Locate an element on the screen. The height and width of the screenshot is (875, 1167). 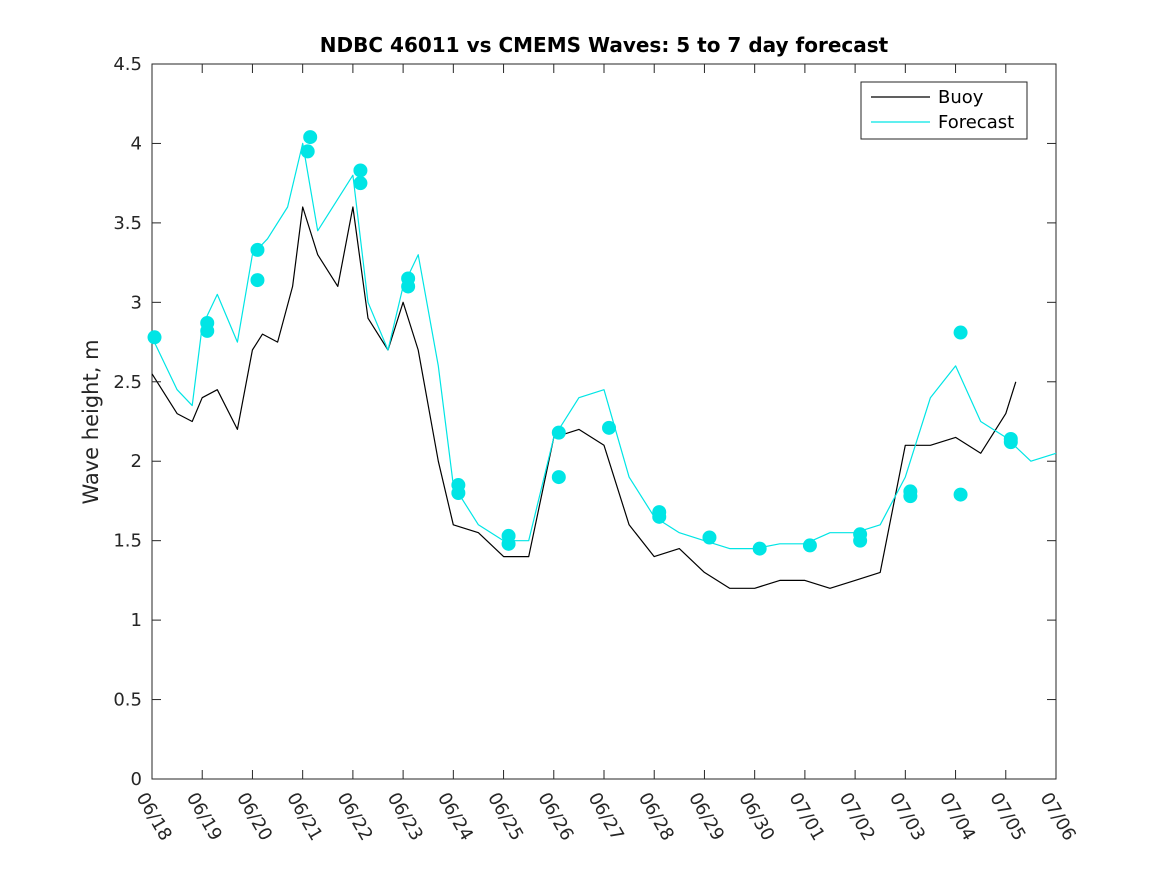
y-axis-label: Wave height, m is located at coordinates (91, 421).